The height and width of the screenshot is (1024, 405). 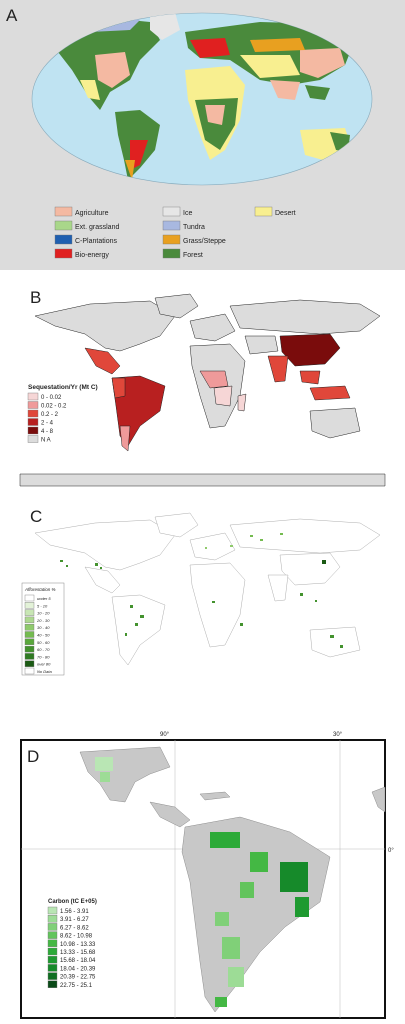 I want to click on legend-label: 2 - 4, so click(x=47, y=424).